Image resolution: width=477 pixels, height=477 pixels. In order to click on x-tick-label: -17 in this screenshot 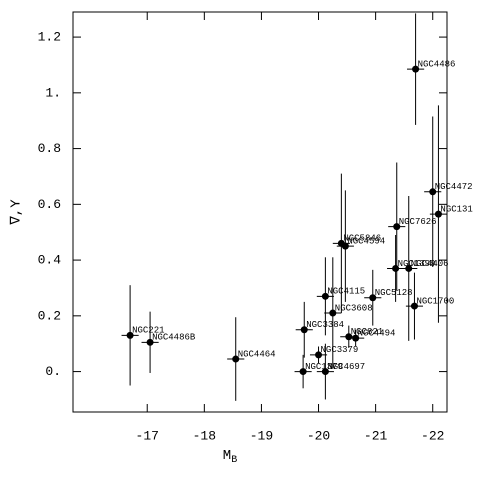, I will do `click(147, 435)`.